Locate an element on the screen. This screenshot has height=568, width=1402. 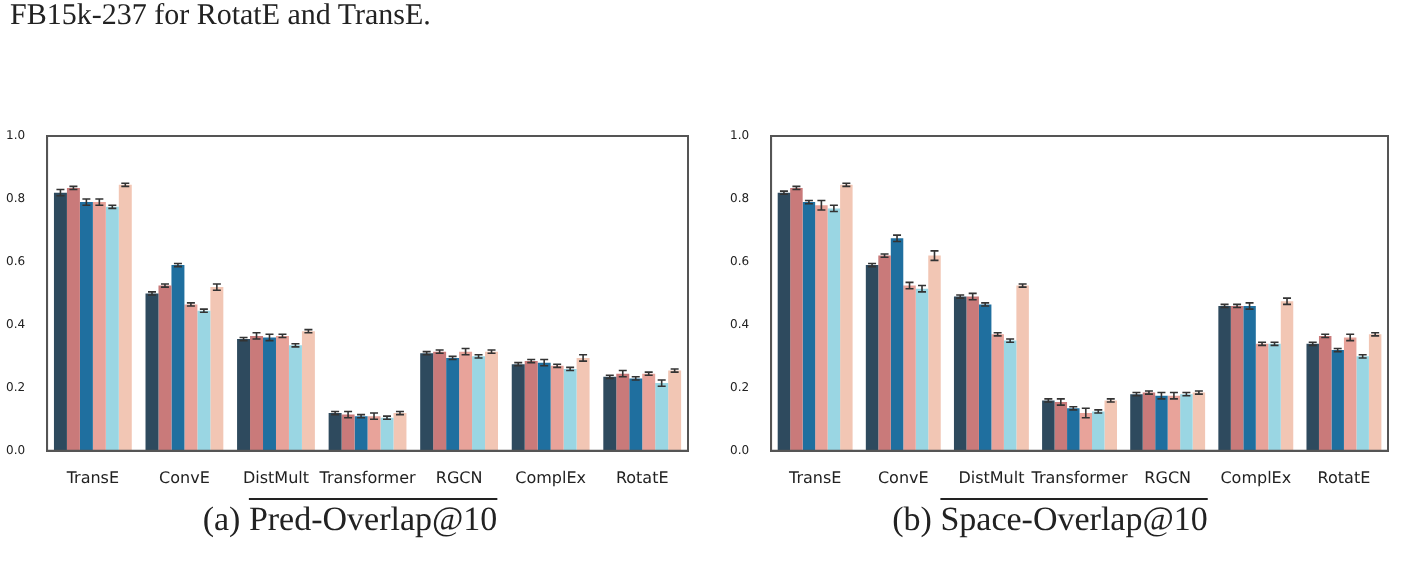
chart-title: FB15k-237 for RotatE and TransE. is located at coordinates (220, 17).